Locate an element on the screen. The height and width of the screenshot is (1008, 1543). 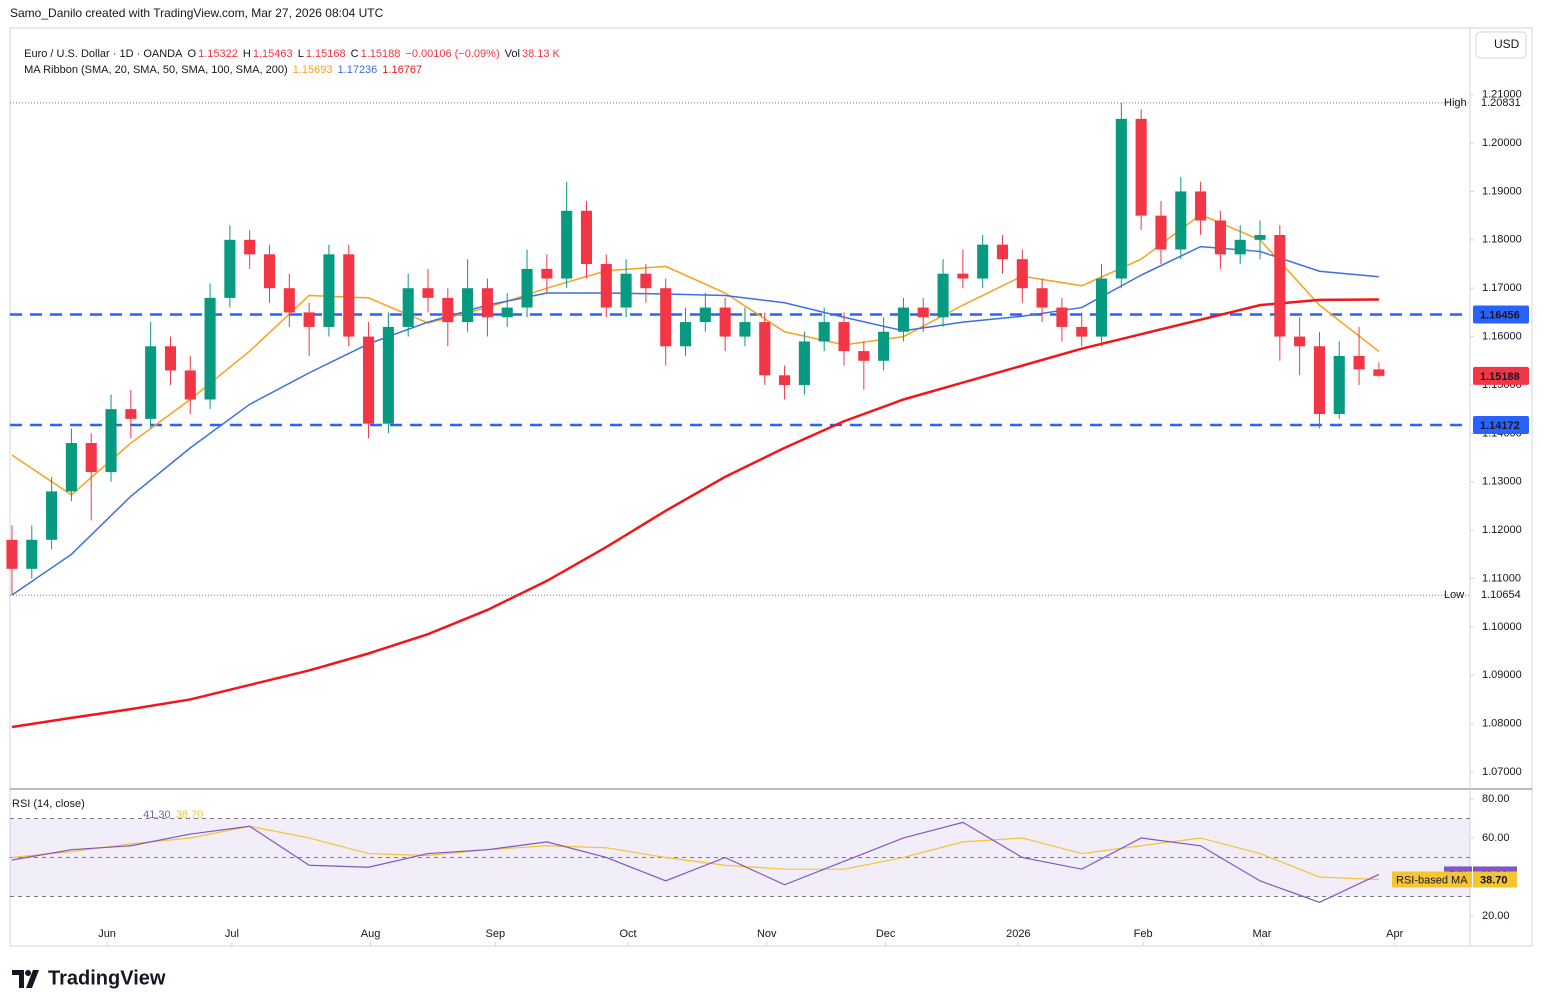
change: −0.00106 (−0.09%) is located at coordinates (452, 54).